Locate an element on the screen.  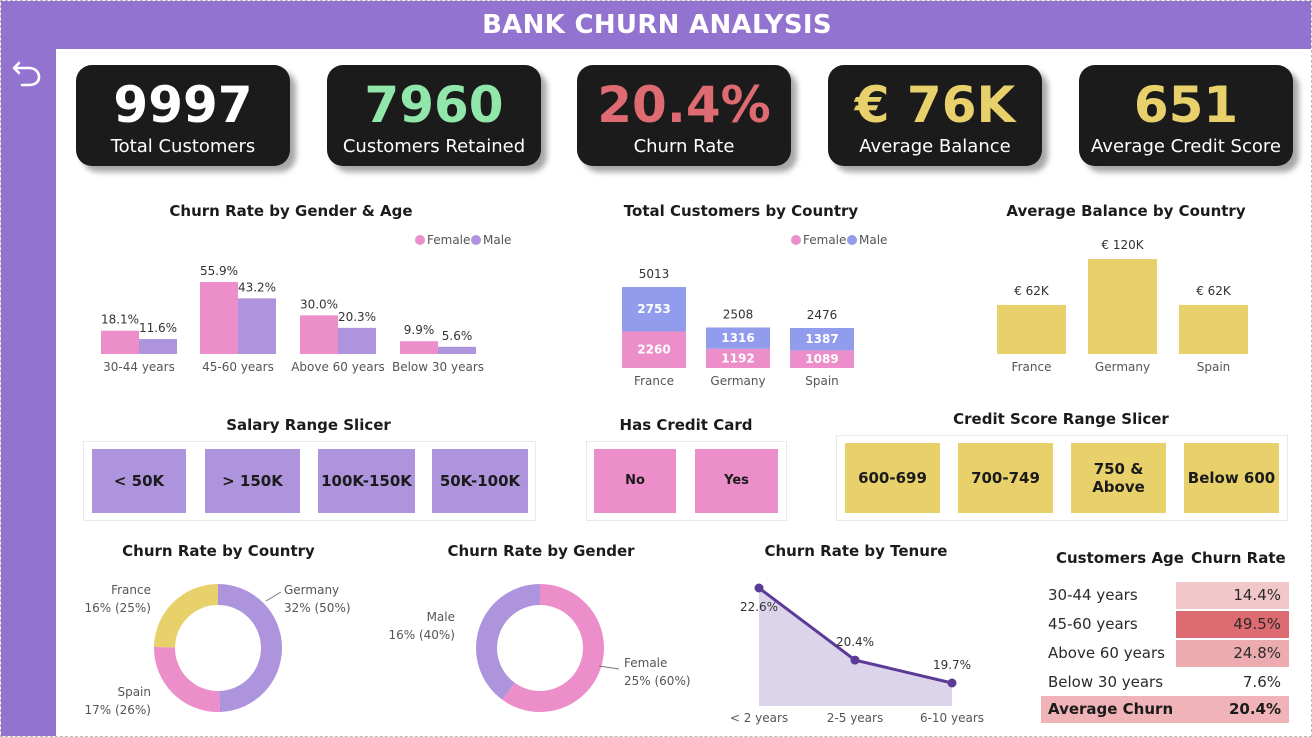
x-tick-label: < 2 years is located at coordinates (759, 718).